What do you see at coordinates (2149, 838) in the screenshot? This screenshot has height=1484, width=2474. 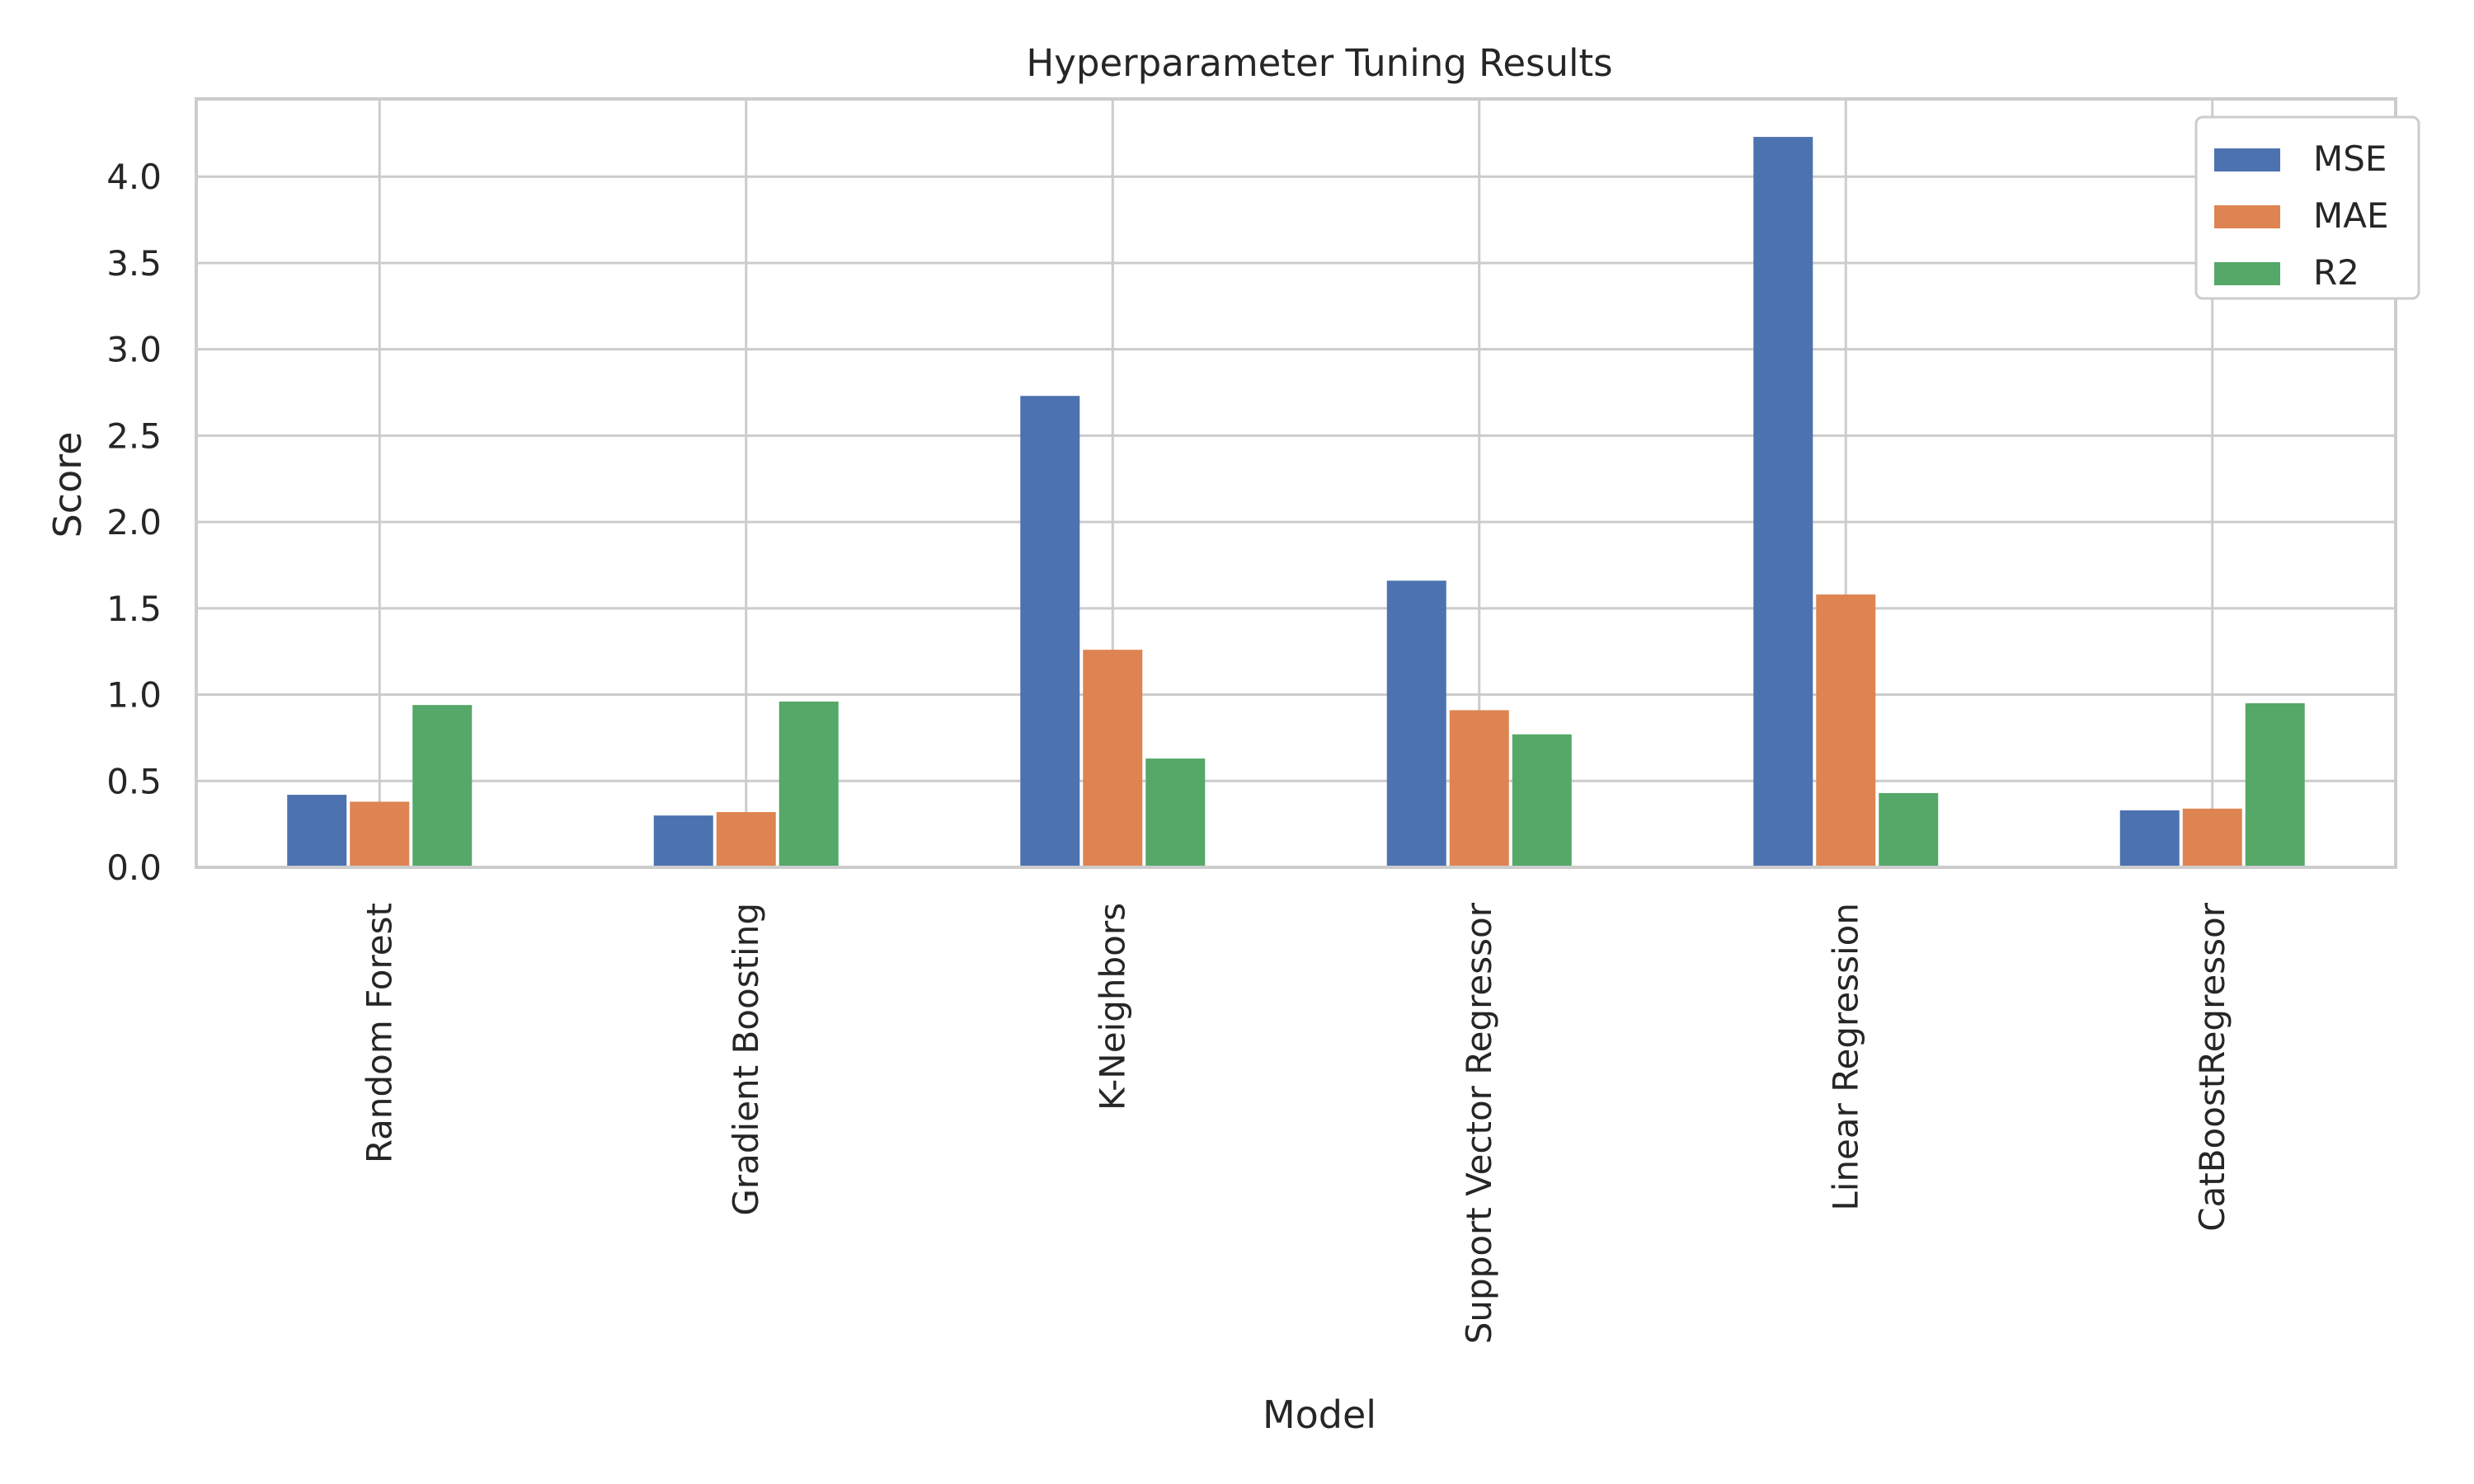 I see `bar-mse-catboostregressor` at bounding box center [2149, 838].